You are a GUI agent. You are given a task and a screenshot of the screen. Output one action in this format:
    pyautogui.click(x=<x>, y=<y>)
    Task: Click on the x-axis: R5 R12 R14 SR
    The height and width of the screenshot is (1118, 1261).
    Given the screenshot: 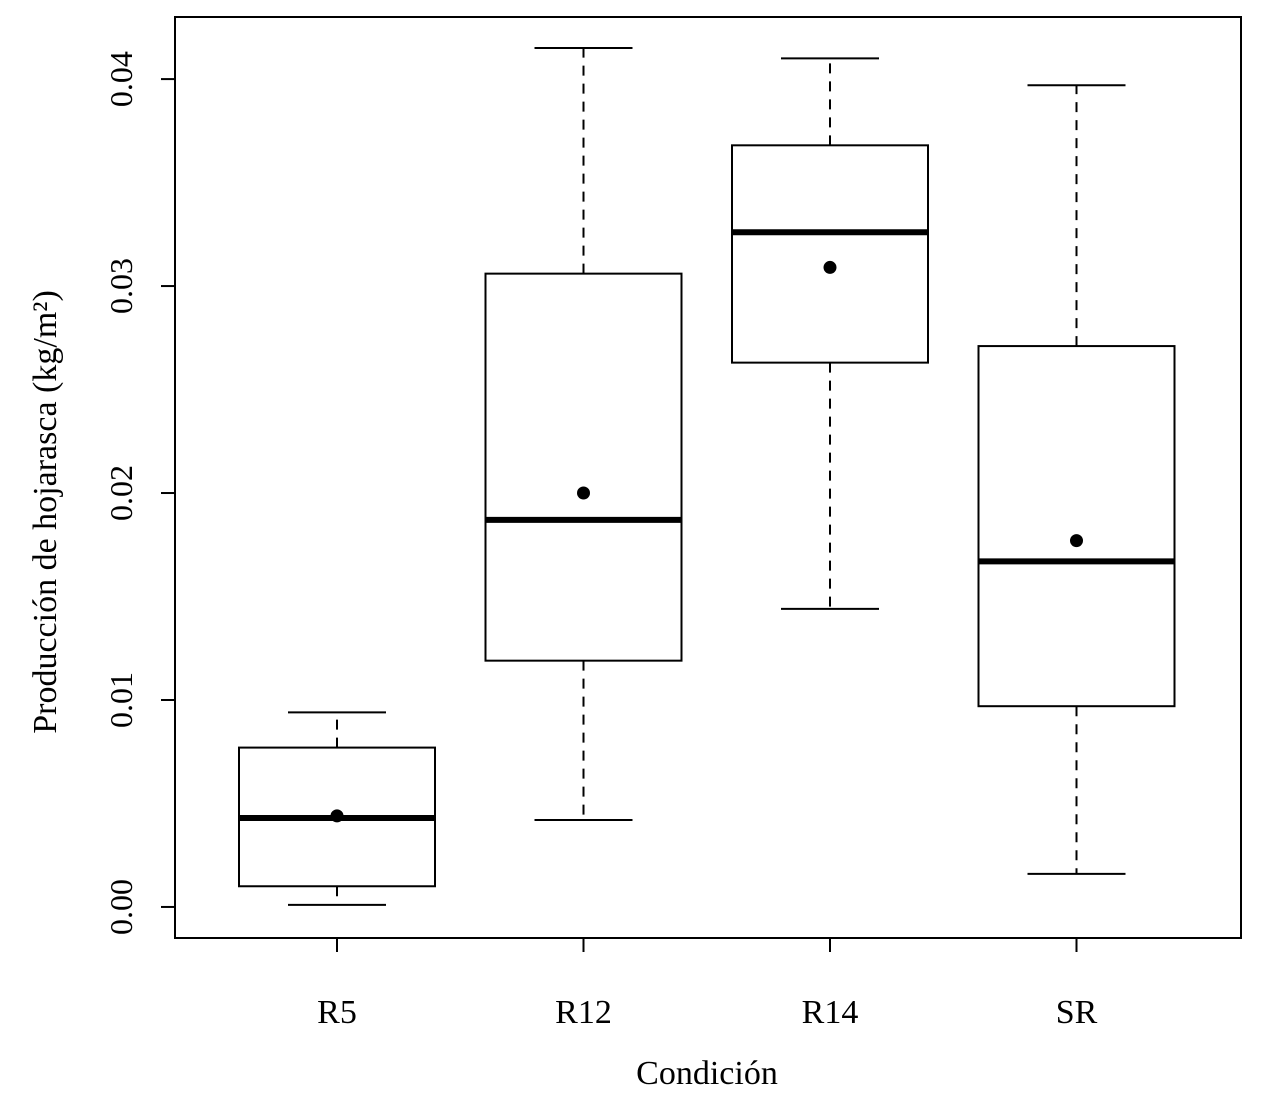 What is the action you would take?
    pyautogui.click(x=707, y=984)
    